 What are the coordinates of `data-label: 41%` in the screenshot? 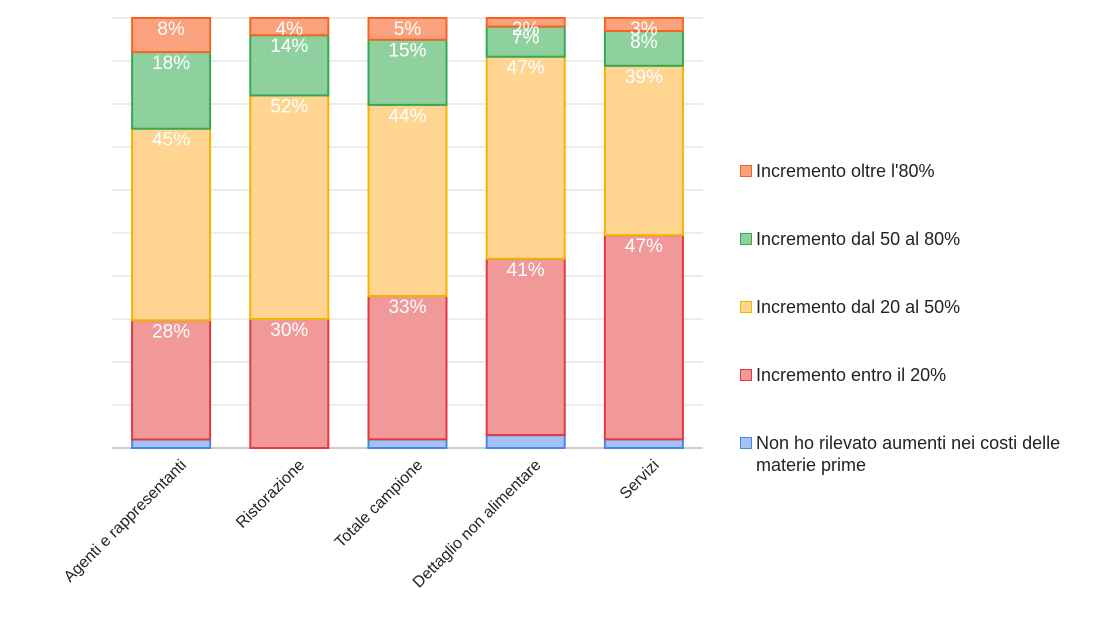 It's located at (526, 270).